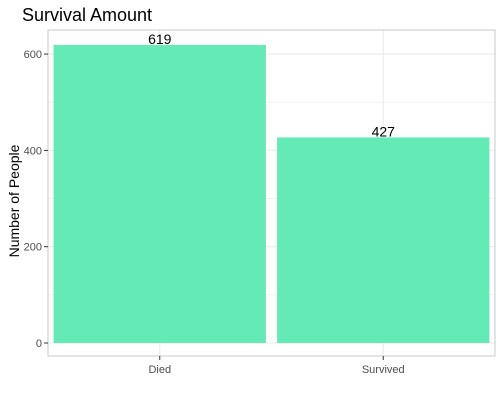  What do you see at coordinates (384, 131) in the screenshot?
I see `data-label: 427` at bounding box center [384, 131].